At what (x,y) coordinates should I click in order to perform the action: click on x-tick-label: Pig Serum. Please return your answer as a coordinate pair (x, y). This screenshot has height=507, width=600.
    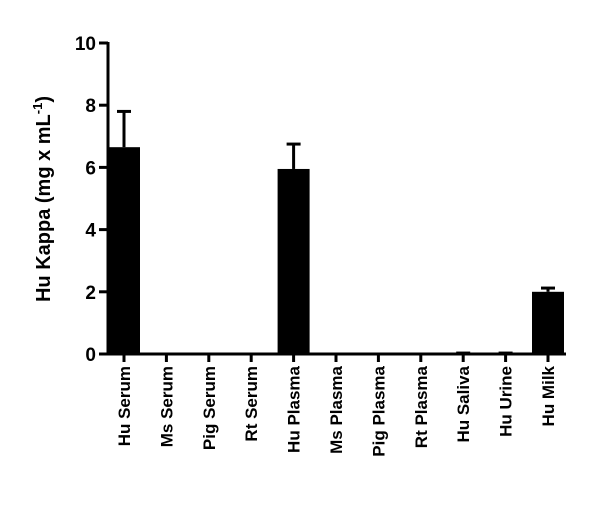
    Looking at the image, I should click on (209, 408).